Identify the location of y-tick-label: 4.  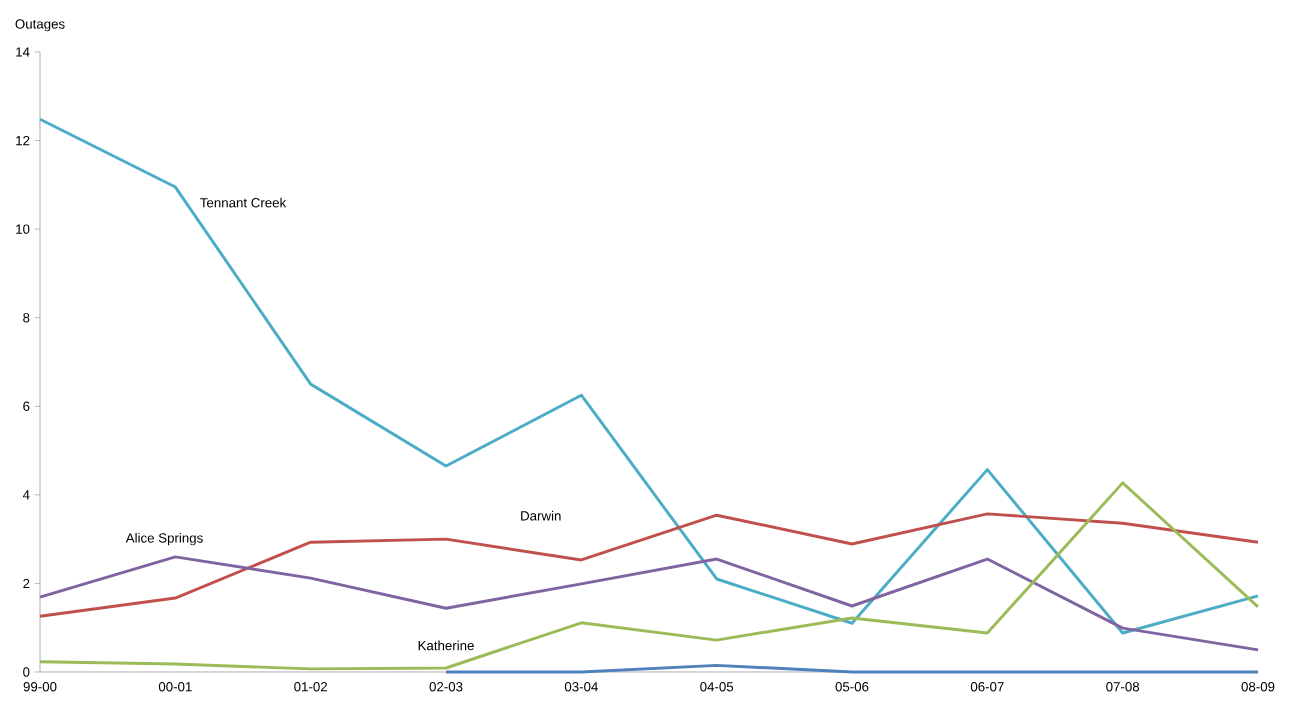
(26, 495).